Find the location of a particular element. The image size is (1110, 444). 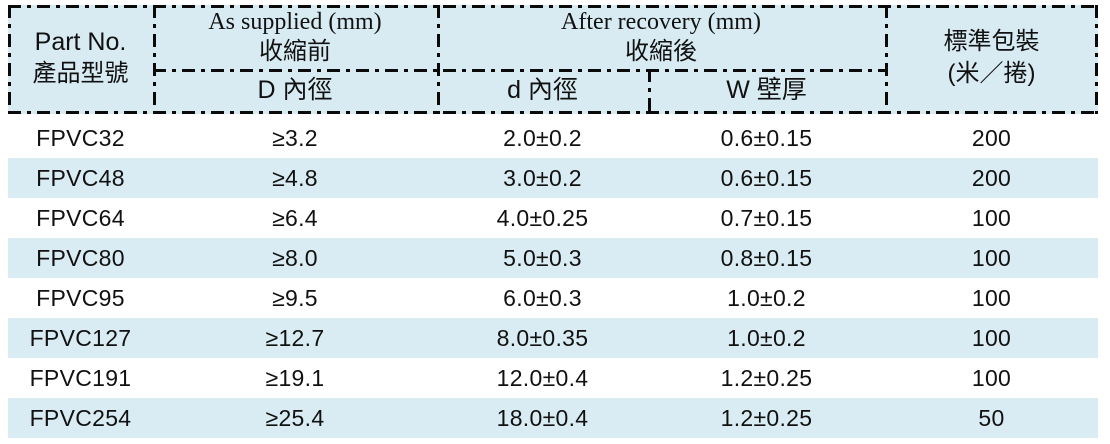

table-row: FPVC191 ≥19.1 12.0±0.4 1.2±0.25 100 is located at coordinates (553, 378).